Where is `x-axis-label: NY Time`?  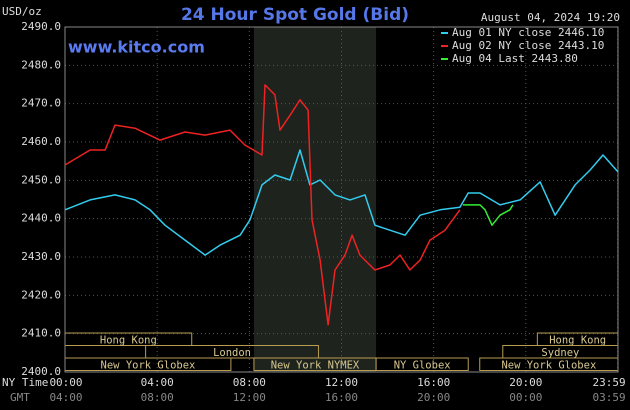 x-axis-label: NY Time is located at coordinates (25, 382).